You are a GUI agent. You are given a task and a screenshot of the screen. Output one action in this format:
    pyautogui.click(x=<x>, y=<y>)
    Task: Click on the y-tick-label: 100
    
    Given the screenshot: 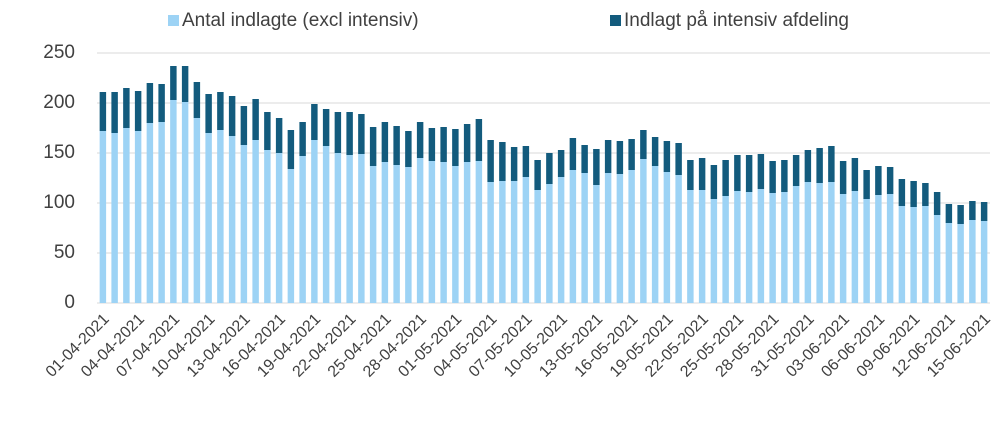 What is the action you would take?
    pyautogui.click(x=59, y=202)
    